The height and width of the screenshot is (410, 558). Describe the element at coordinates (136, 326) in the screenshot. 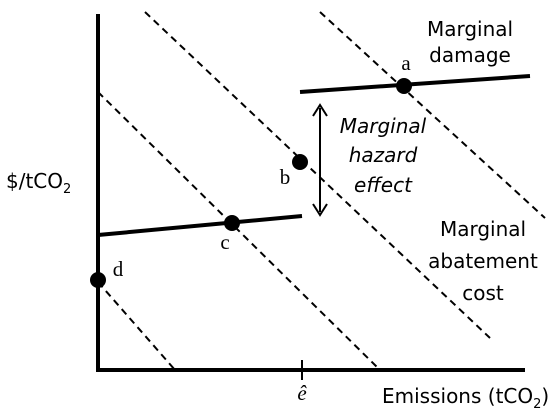

I see `dashed-line` at that location.